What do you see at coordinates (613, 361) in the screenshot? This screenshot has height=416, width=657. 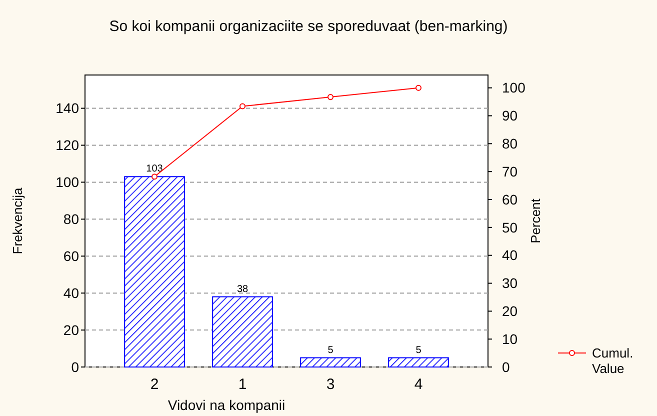 I see `legend-label: Cumul. Value` at bounding box center [613, 361].